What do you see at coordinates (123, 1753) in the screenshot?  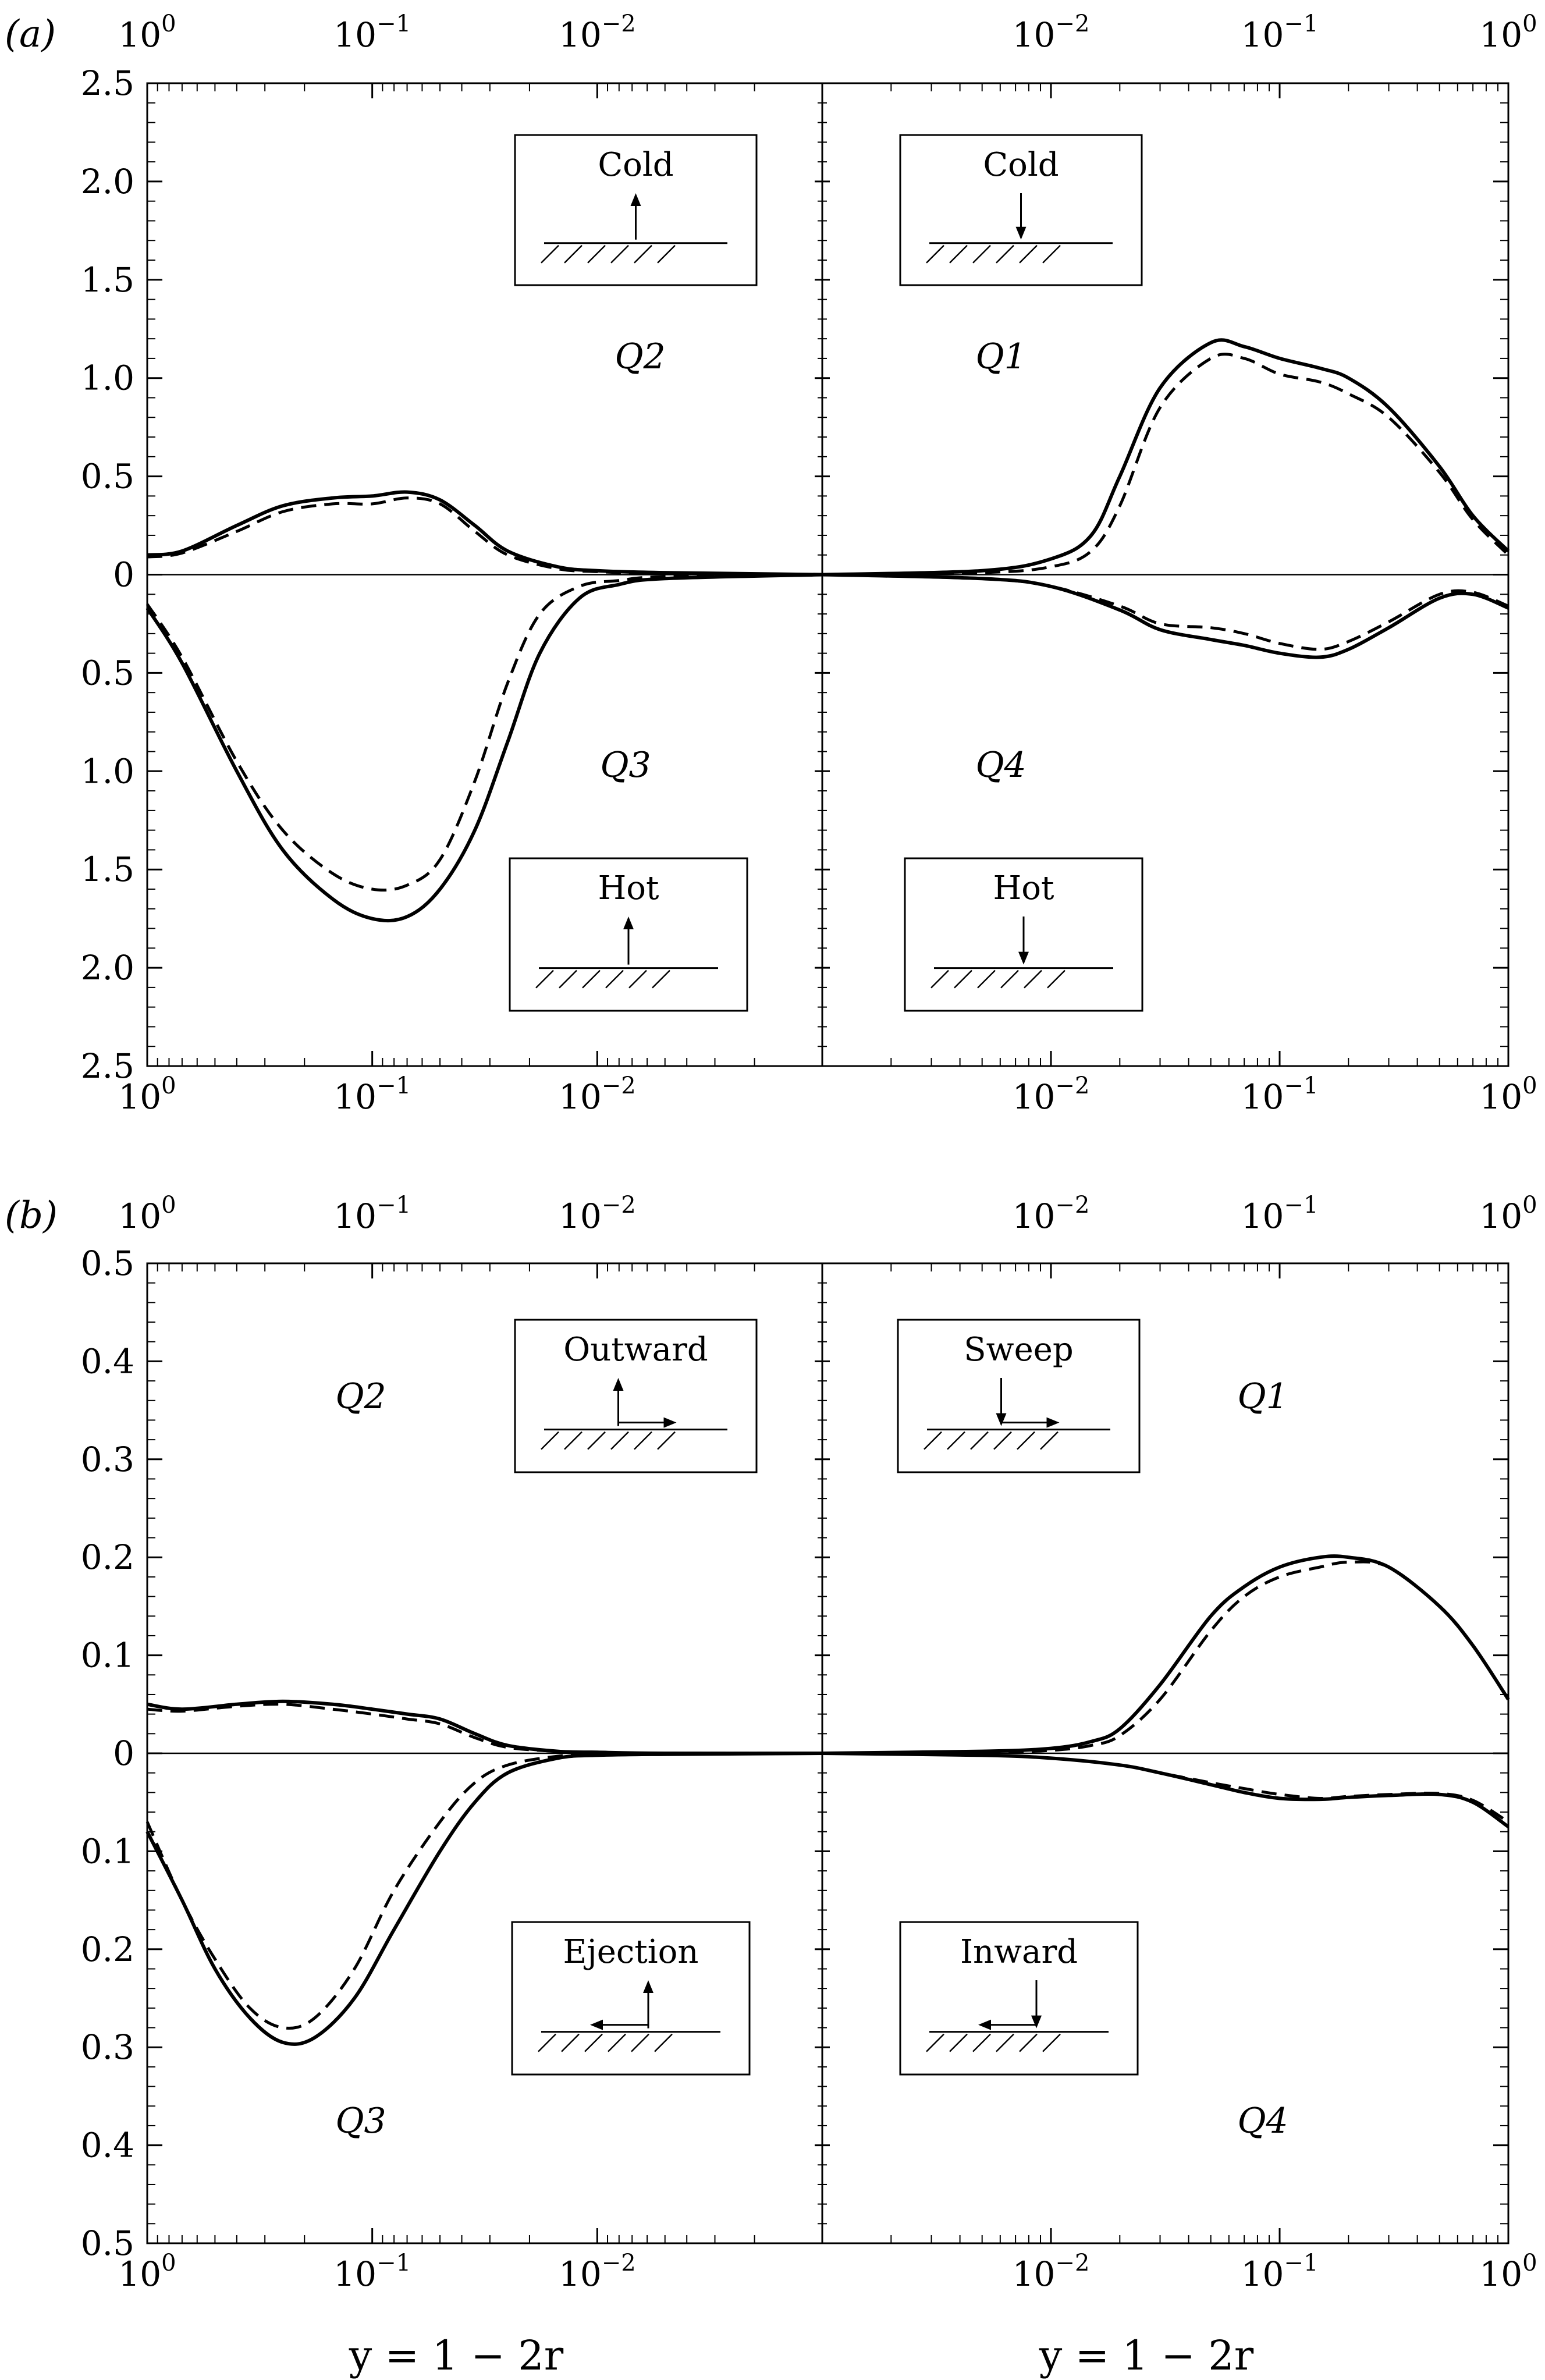 I see `y-tick-label: 0` at bounding box center [123, 1753].